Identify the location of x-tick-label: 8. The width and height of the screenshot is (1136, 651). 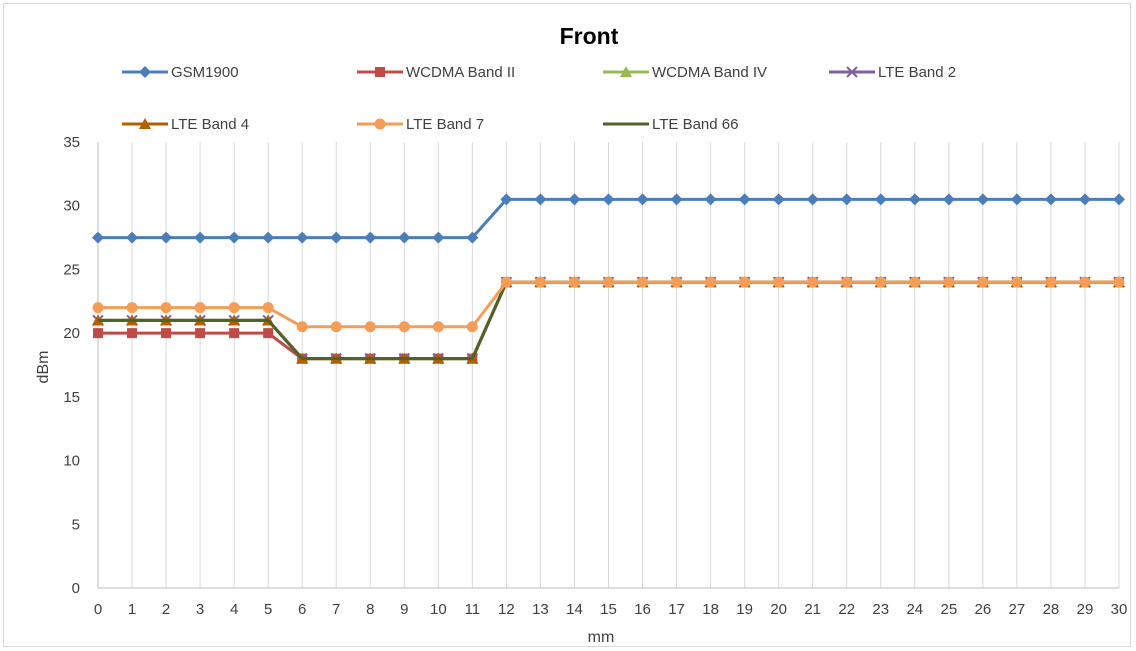
(370, 609).